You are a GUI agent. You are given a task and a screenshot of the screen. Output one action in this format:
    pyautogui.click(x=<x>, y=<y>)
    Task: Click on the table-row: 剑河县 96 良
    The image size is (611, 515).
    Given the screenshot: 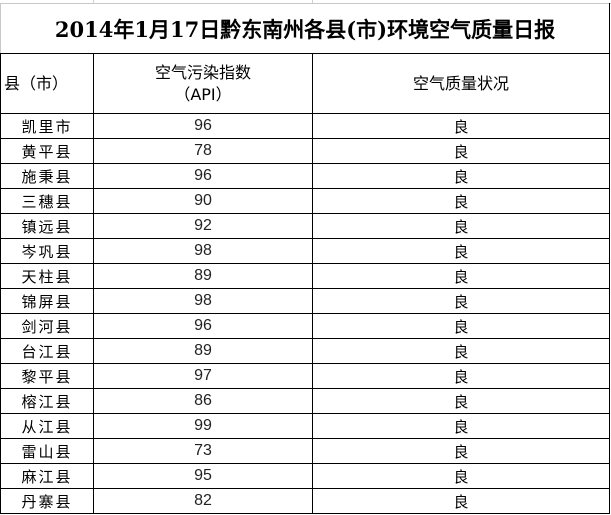 What is the action you would take?
    pyautogui.click(x=305, y=326)
    